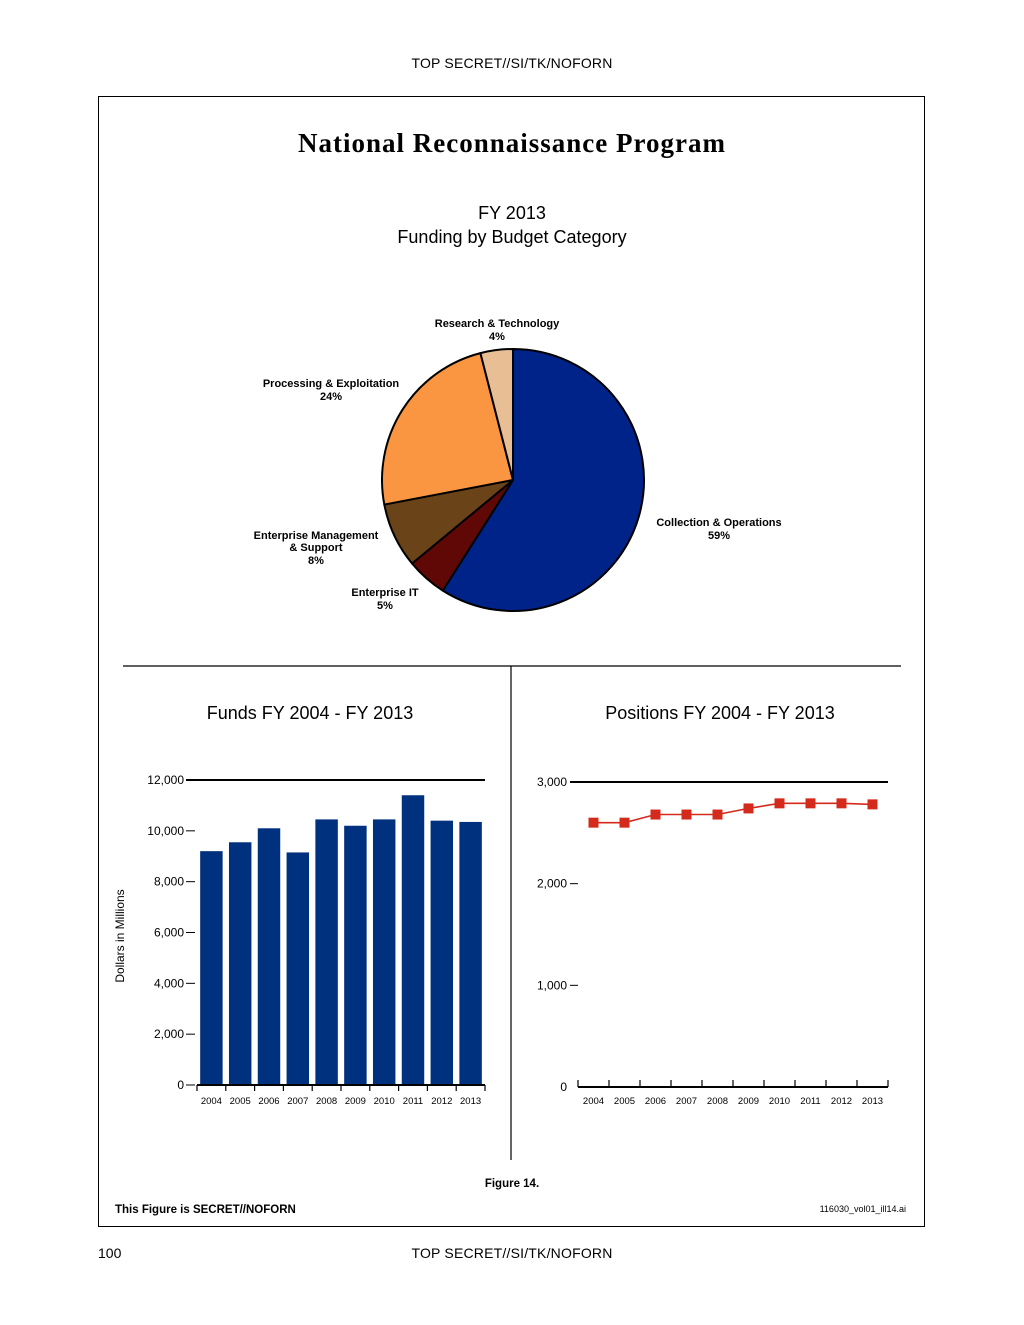 This screenshot has height=1325, width=1024. Describe the element at coordinates (297, 1101) in the screenshot. I see `bar-xtick-label: 2007` at that location.